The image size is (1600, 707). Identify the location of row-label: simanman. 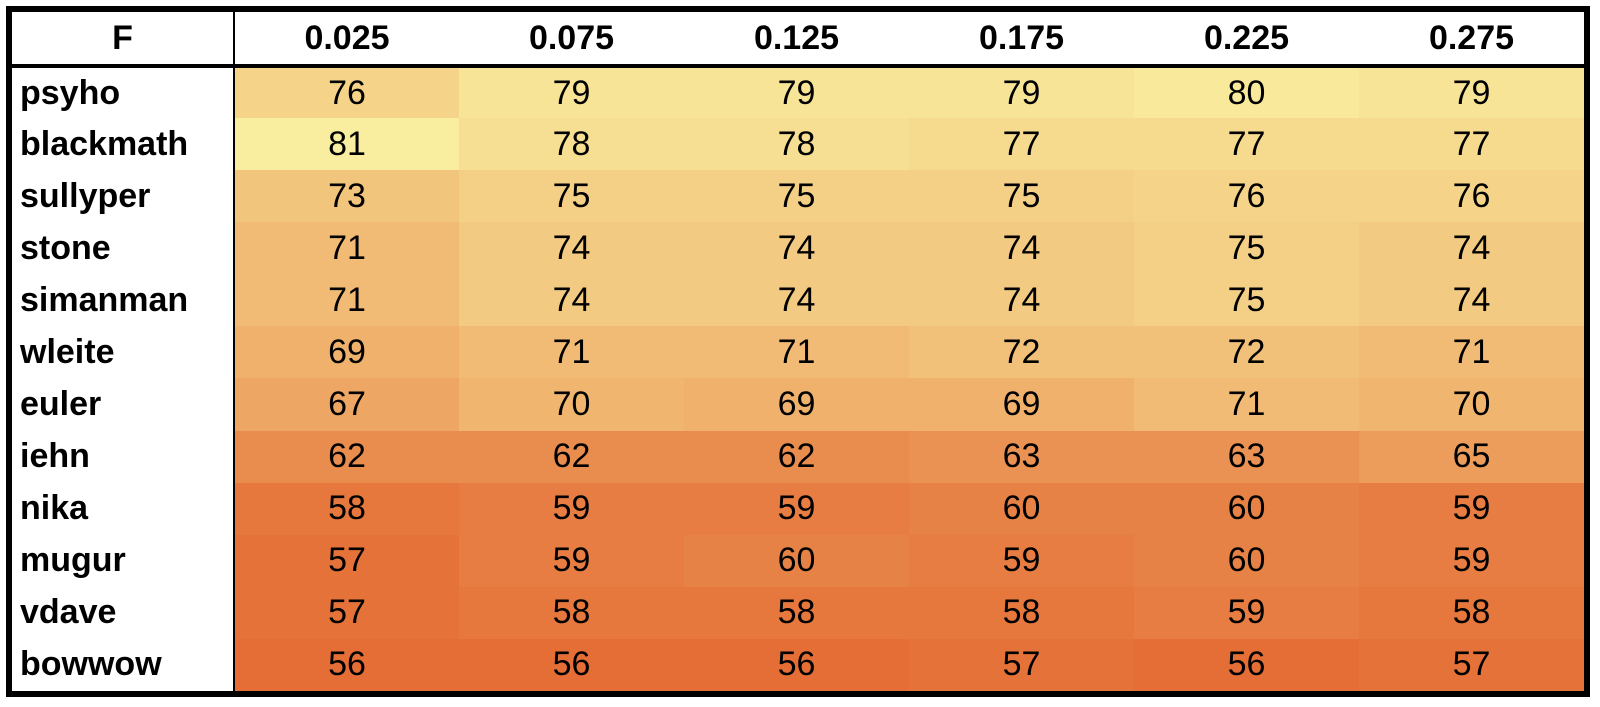
(123, 300).